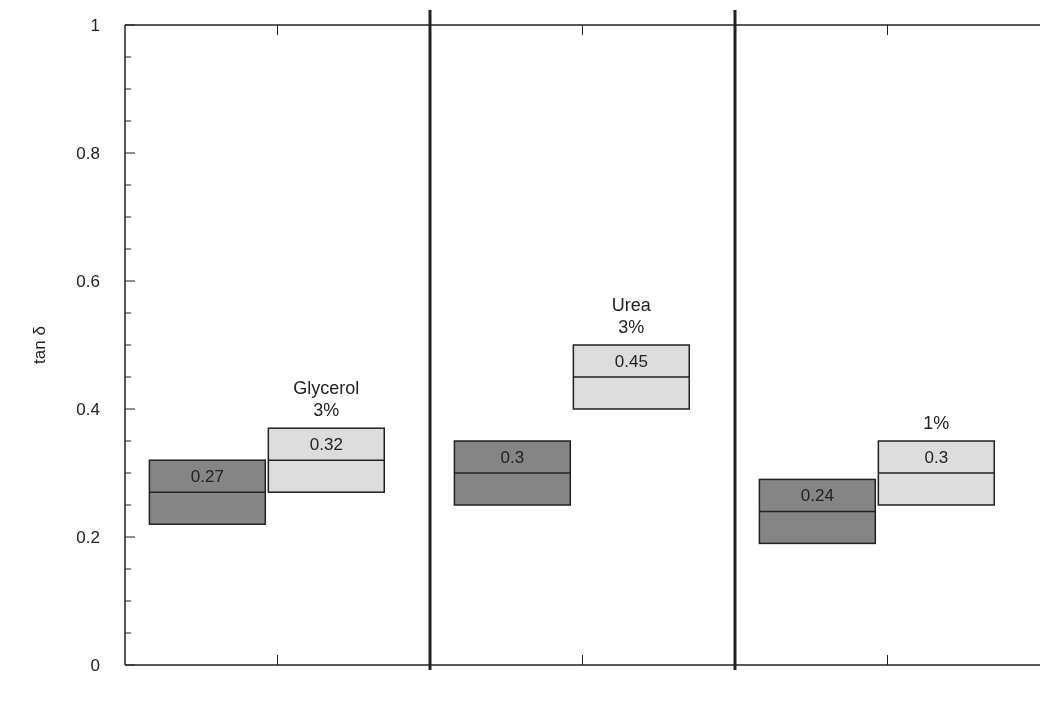 The image size is (1051, 708). Describe the element at coordinates (95, 665) in the screenshot. I see `y-tick-label: 0` at that location.